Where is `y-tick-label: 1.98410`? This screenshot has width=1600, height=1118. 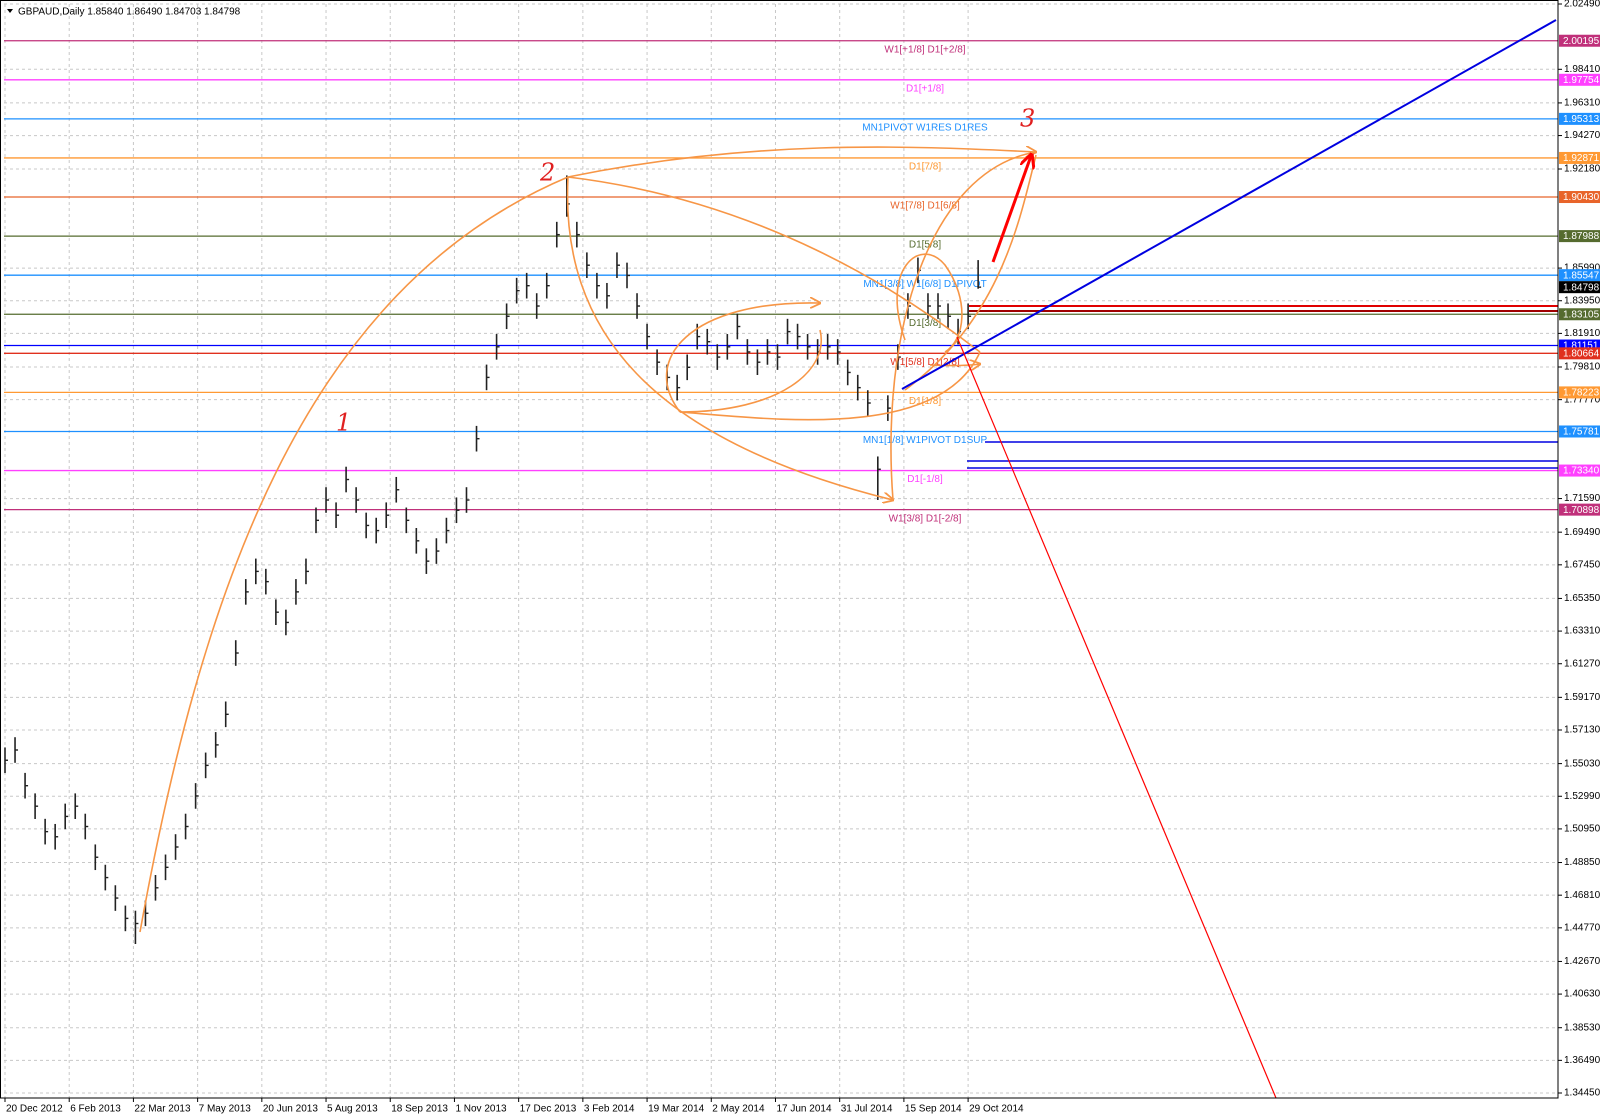 y-tick-label: 1.98410 is located at coordinates (1582, 69).